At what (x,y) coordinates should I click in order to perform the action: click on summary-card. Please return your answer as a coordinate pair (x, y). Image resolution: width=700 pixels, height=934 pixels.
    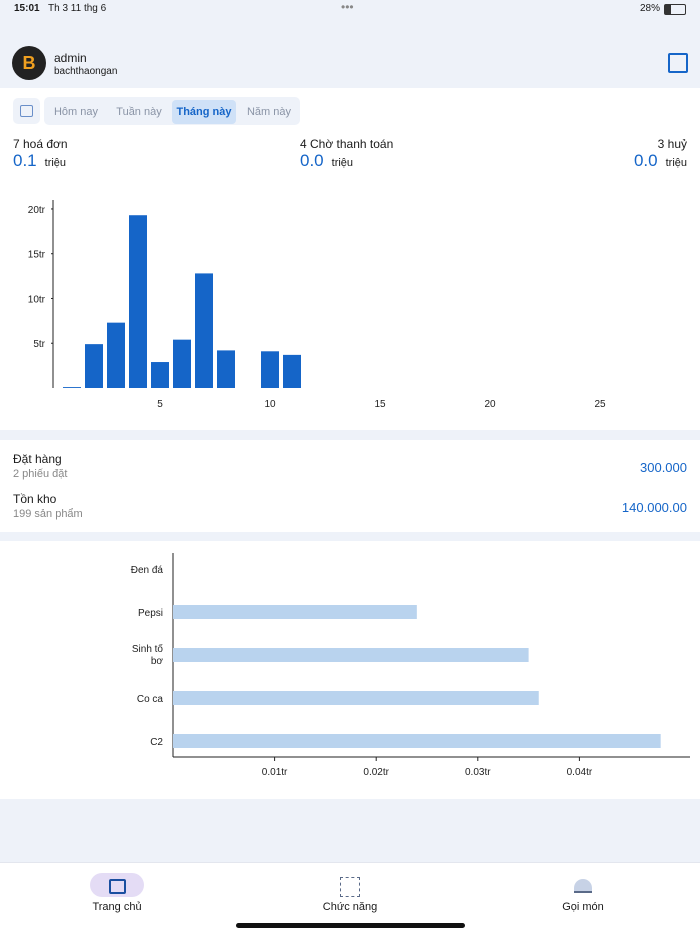
    Looking at the image, I should click on (350, 486).